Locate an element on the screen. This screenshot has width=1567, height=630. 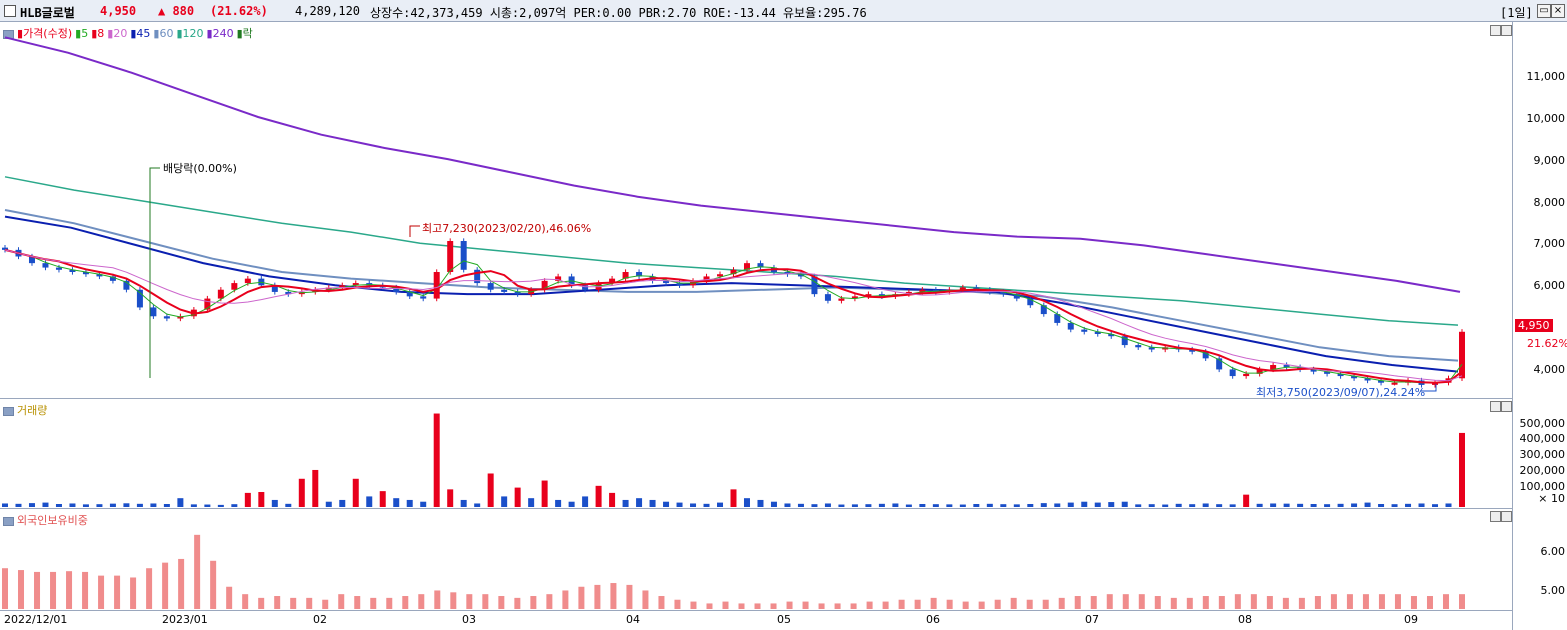
select-checkbox is located at coordinates (10, 11).